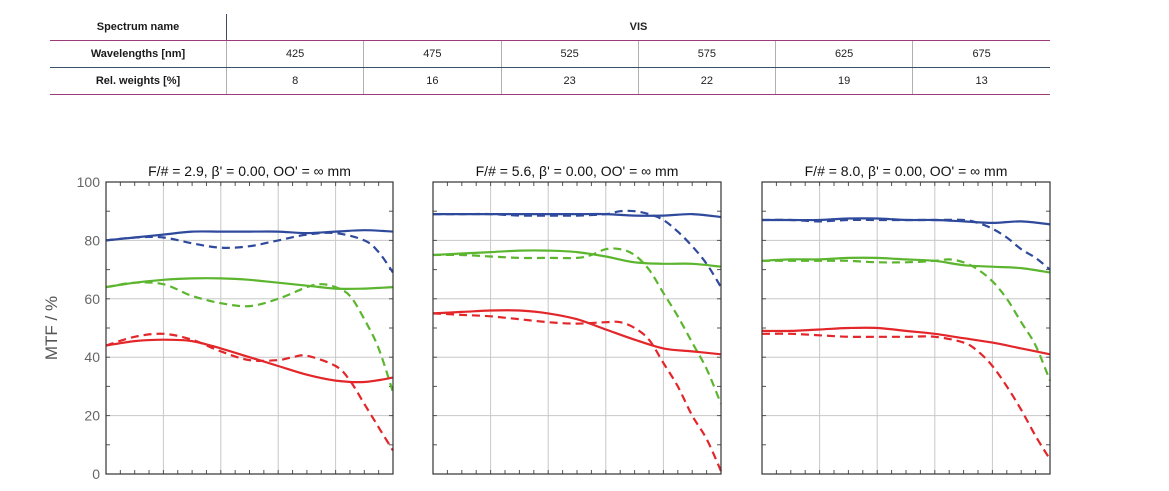  What do you see at coordinates (577, 171) in the screenshot?
I see `panel-title: F/# = 5.6, β' = 0.00, OO' = ∞ mm` at bounding box center [577, 171].